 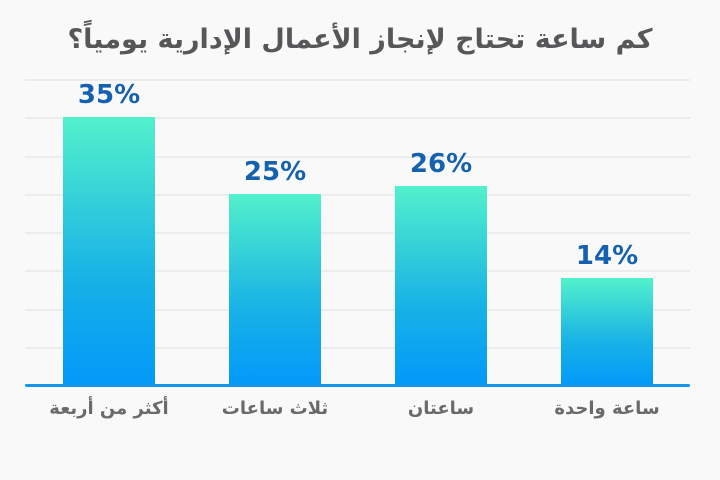 I want to click on bar-value-label: 25%, so click(x=275, y=171).